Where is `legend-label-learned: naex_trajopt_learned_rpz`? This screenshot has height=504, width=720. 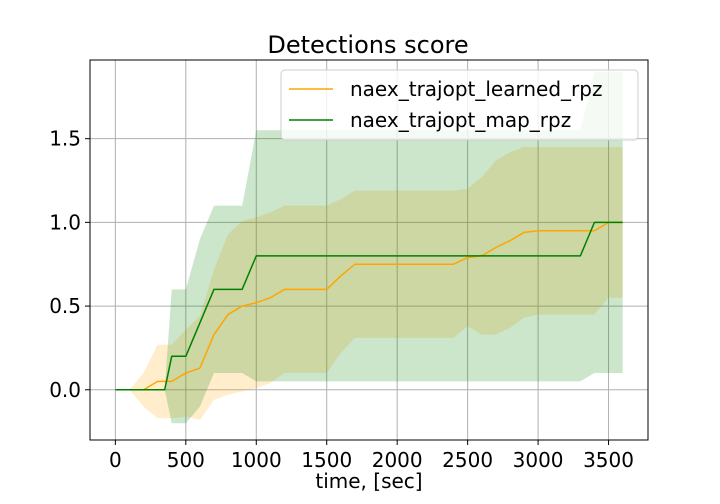
legend-label-learned: naex_trajopt_learned_rpz is located at coordinates (476, 89).